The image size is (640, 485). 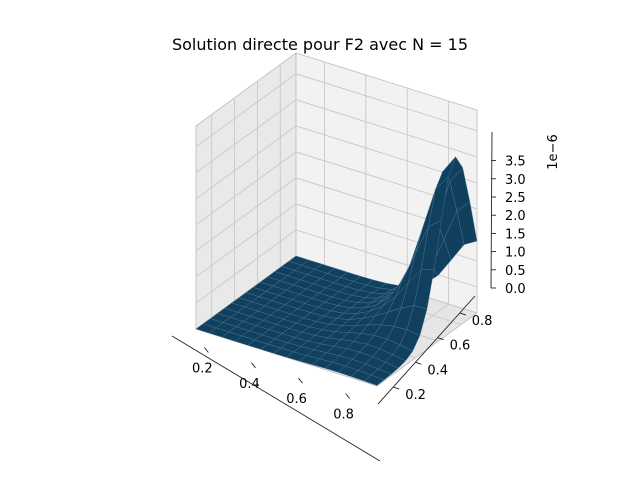 I want to click on y-axis-line, so click(x=426, y=350).